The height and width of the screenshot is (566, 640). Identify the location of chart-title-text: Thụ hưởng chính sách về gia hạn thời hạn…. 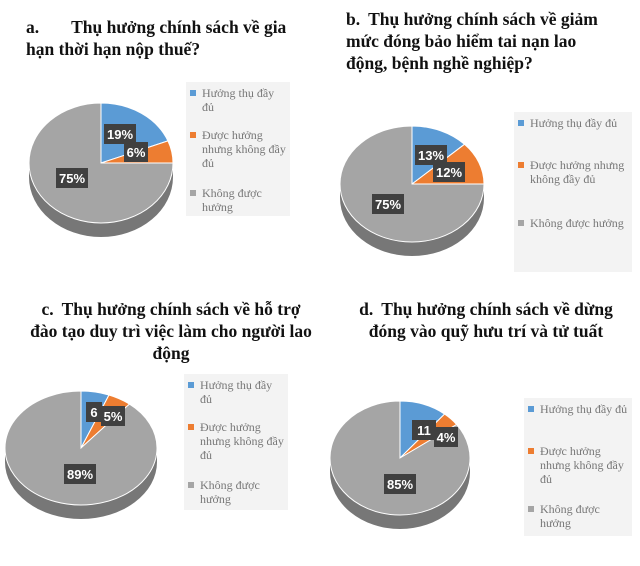
(156, 38).